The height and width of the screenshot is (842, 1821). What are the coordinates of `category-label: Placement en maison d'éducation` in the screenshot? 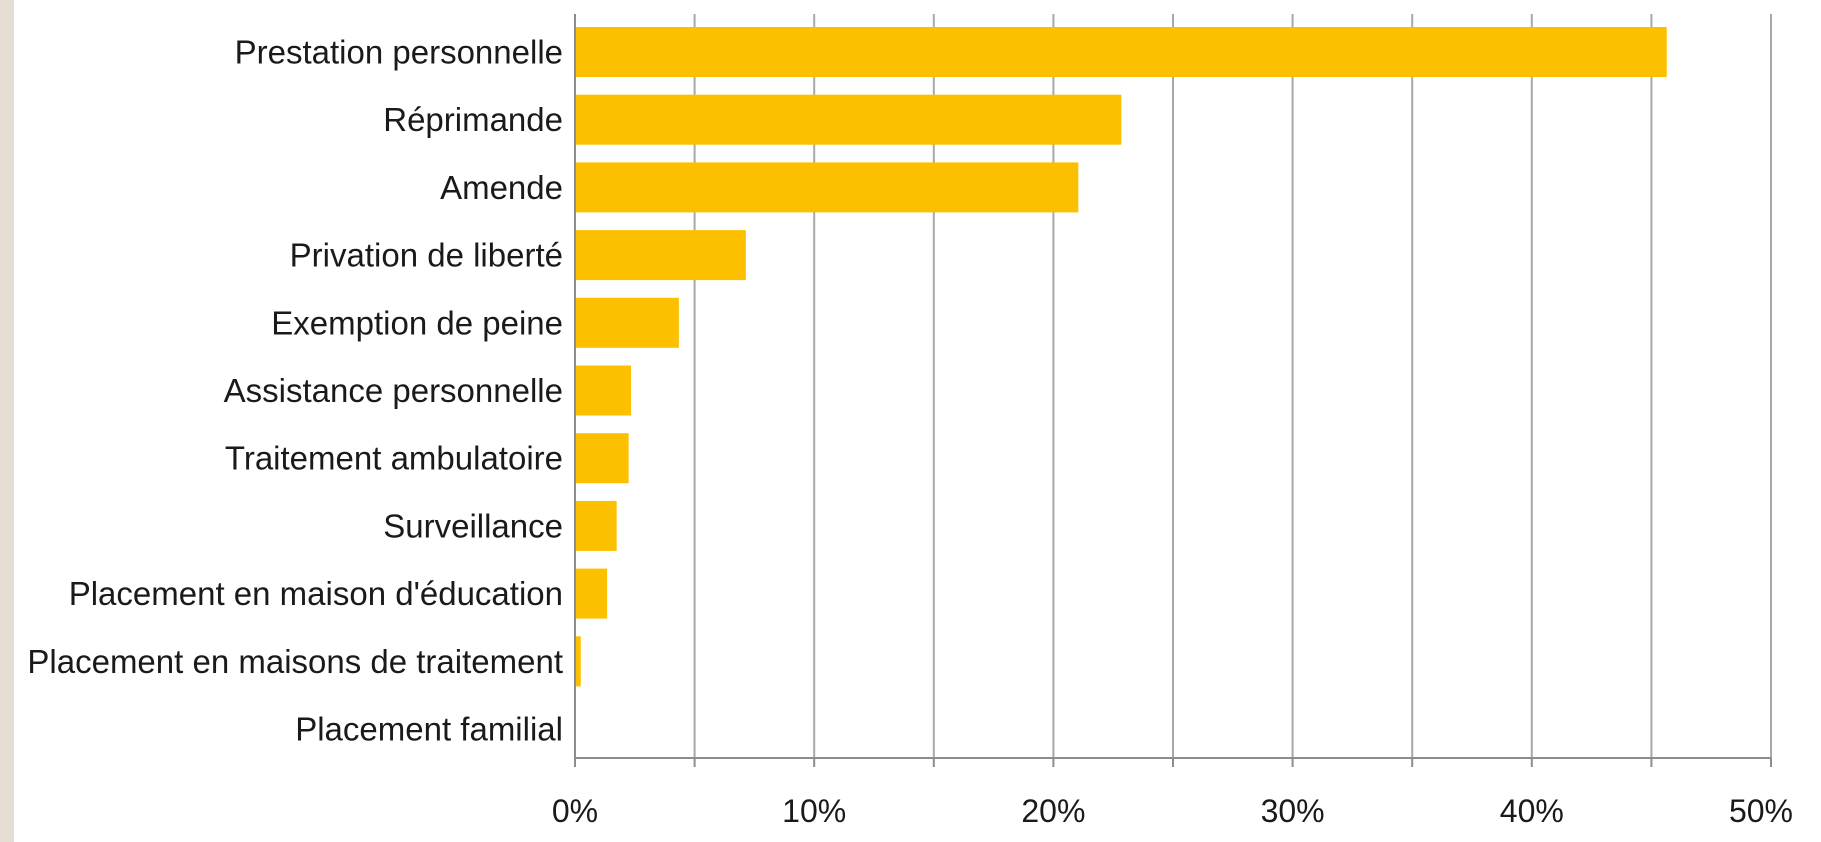 It's located at (316, 593).